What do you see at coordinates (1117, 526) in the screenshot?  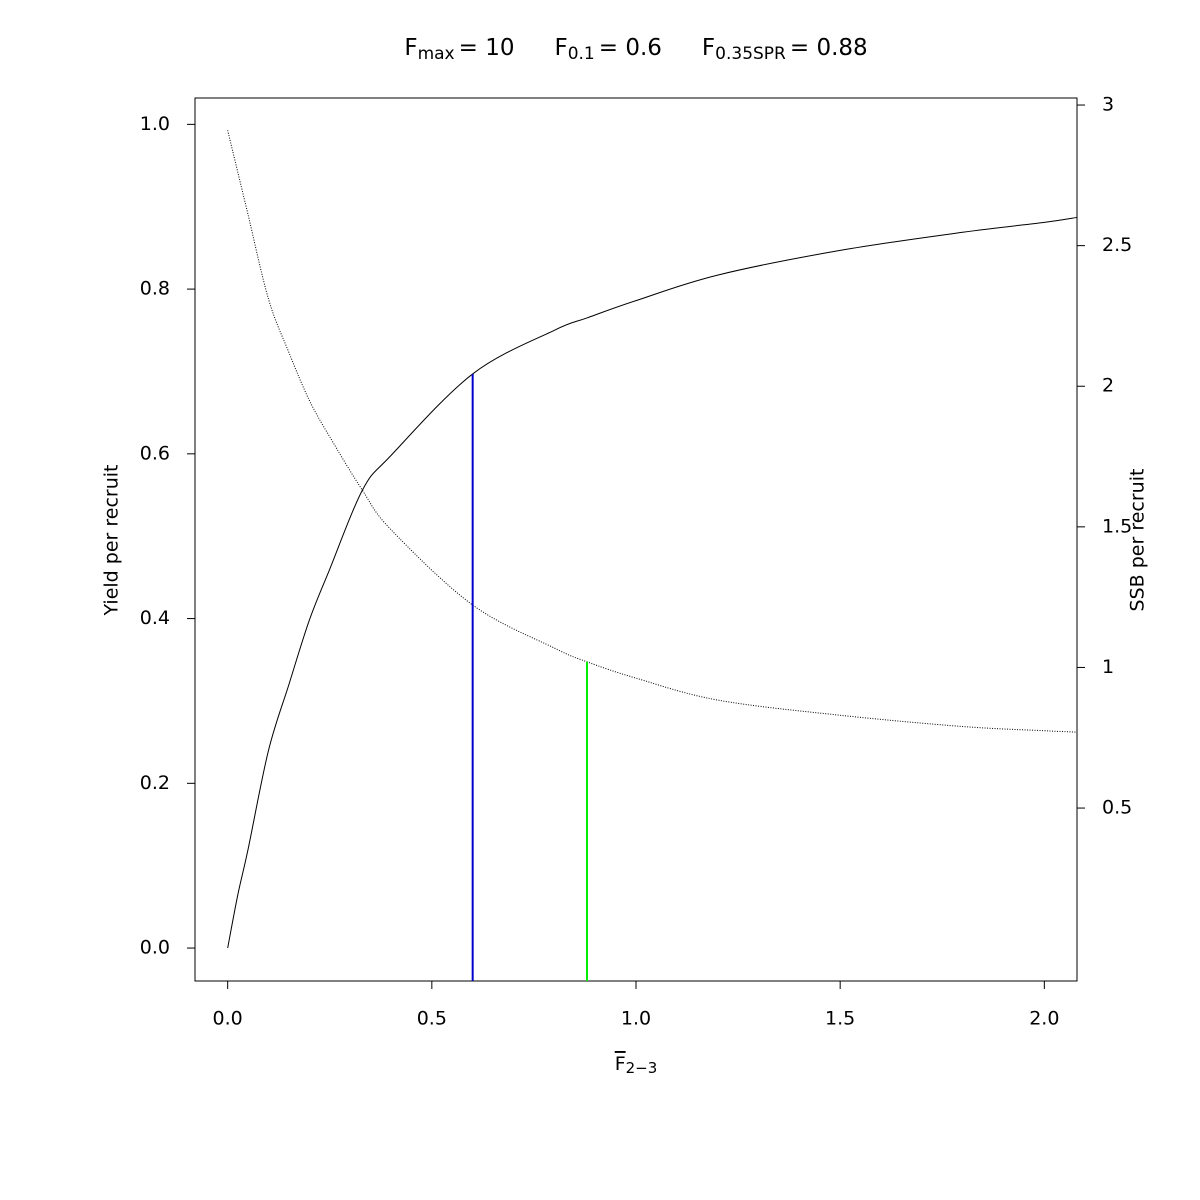 I see `y2-tick-label: 1.5` at bounding box center [1117, 526].